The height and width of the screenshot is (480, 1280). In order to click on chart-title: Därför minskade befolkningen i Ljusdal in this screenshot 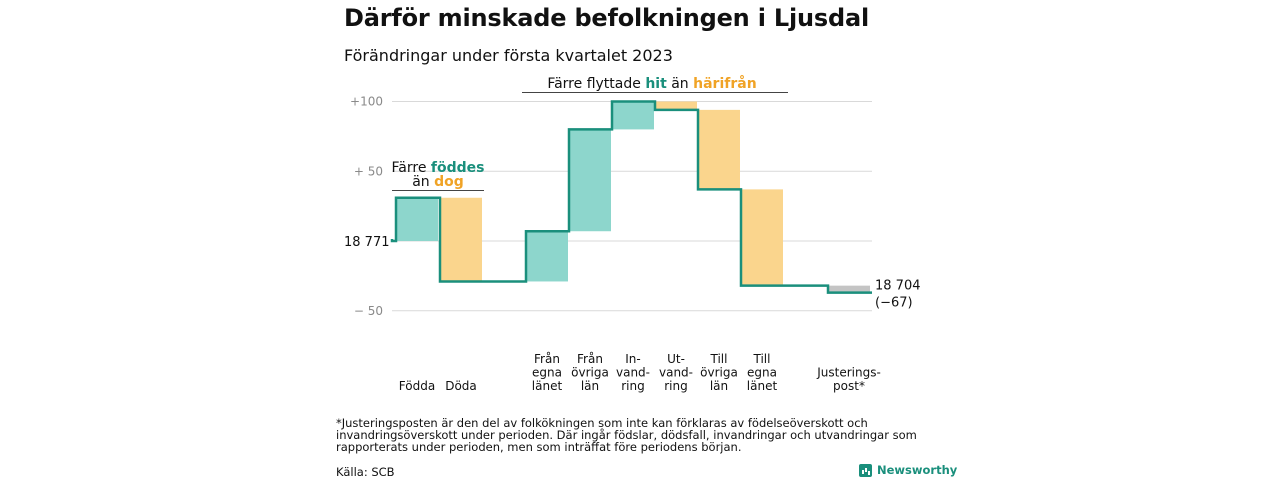, I will do `click(606, 18)`.